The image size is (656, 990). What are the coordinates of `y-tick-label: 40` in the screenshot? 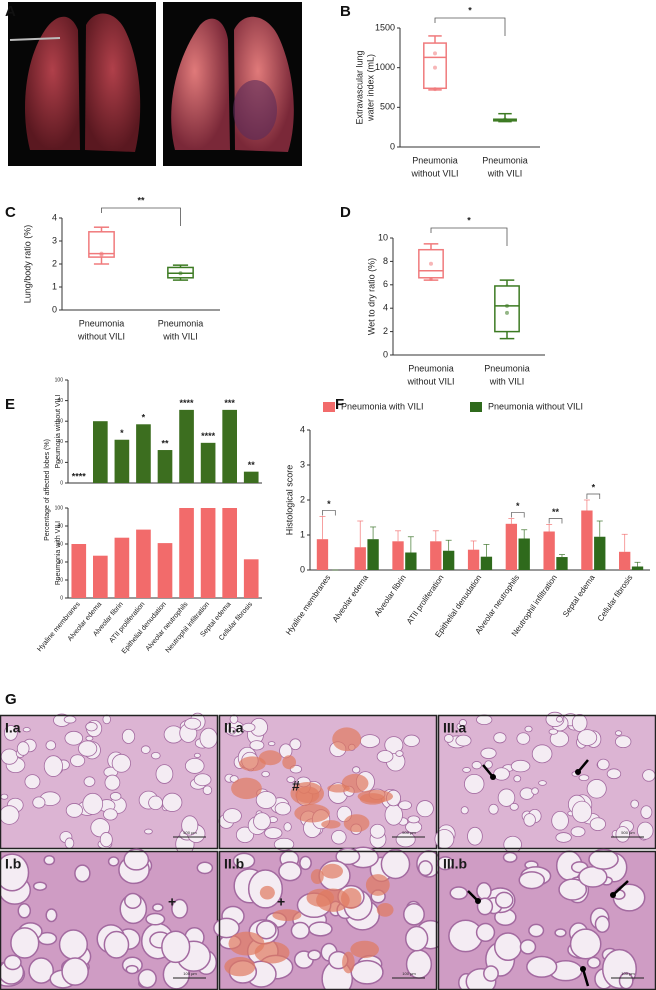 It's located at (60, 562).